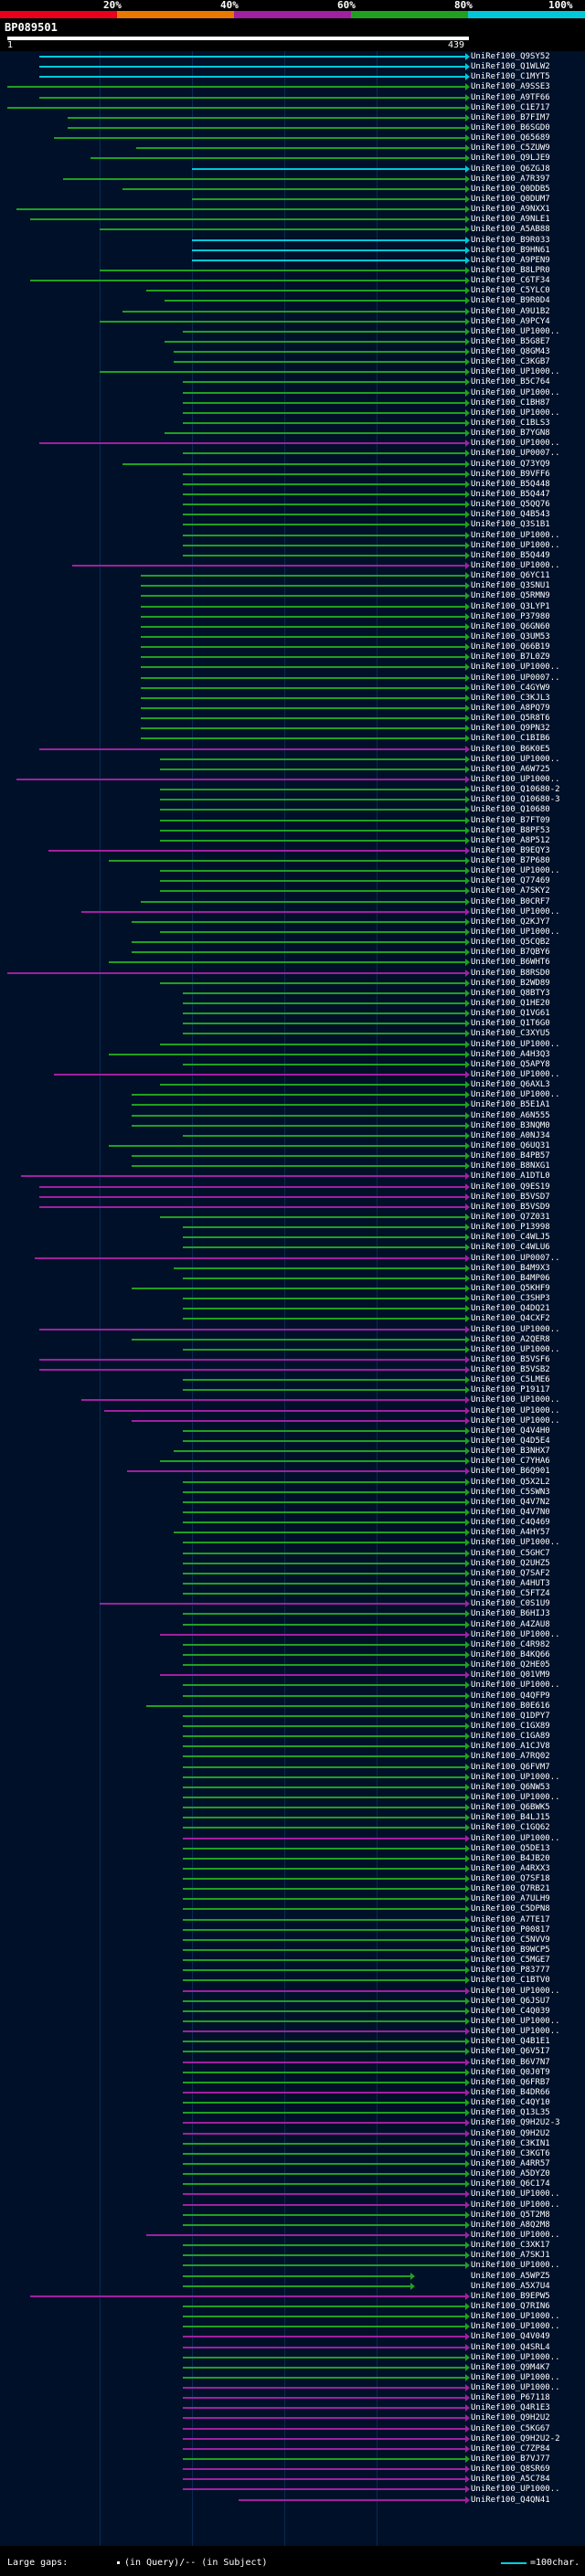  Describe the element at coordinates (293, 890) in the screenshot. I see `alignment-row: UniRef100_A7SKY2` at that location.